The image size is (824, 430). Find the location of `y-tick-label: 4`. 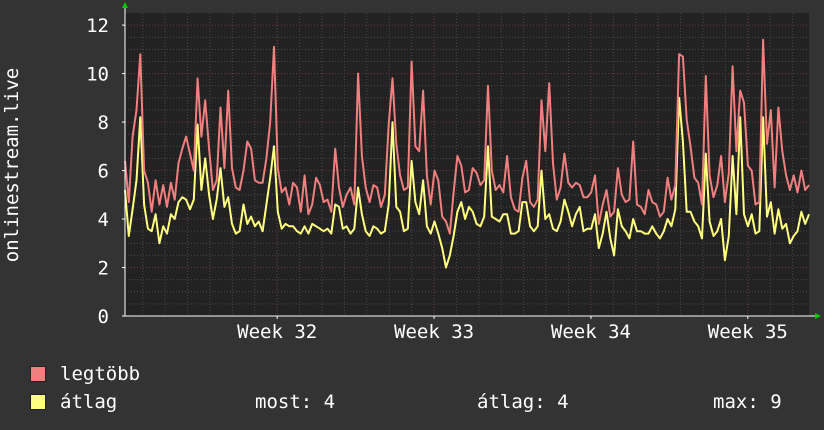

y-tick-label: 4 is located at coordinates (103, 220).